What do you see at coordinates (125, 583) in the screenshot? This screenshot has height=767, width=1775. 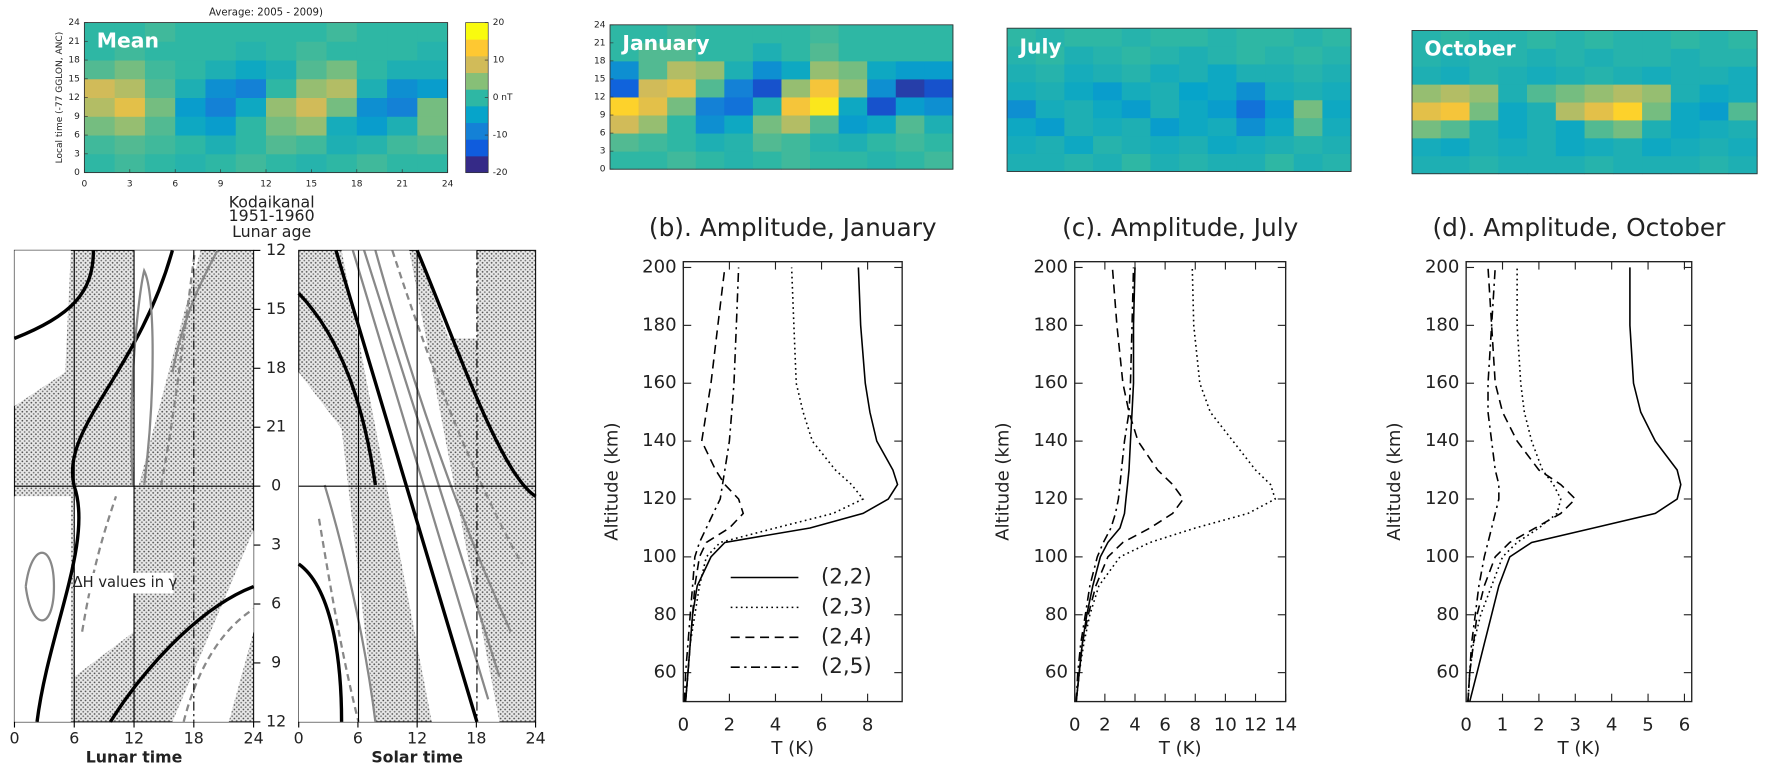 I see `annotation-bg` at bounding box center [125, 583].